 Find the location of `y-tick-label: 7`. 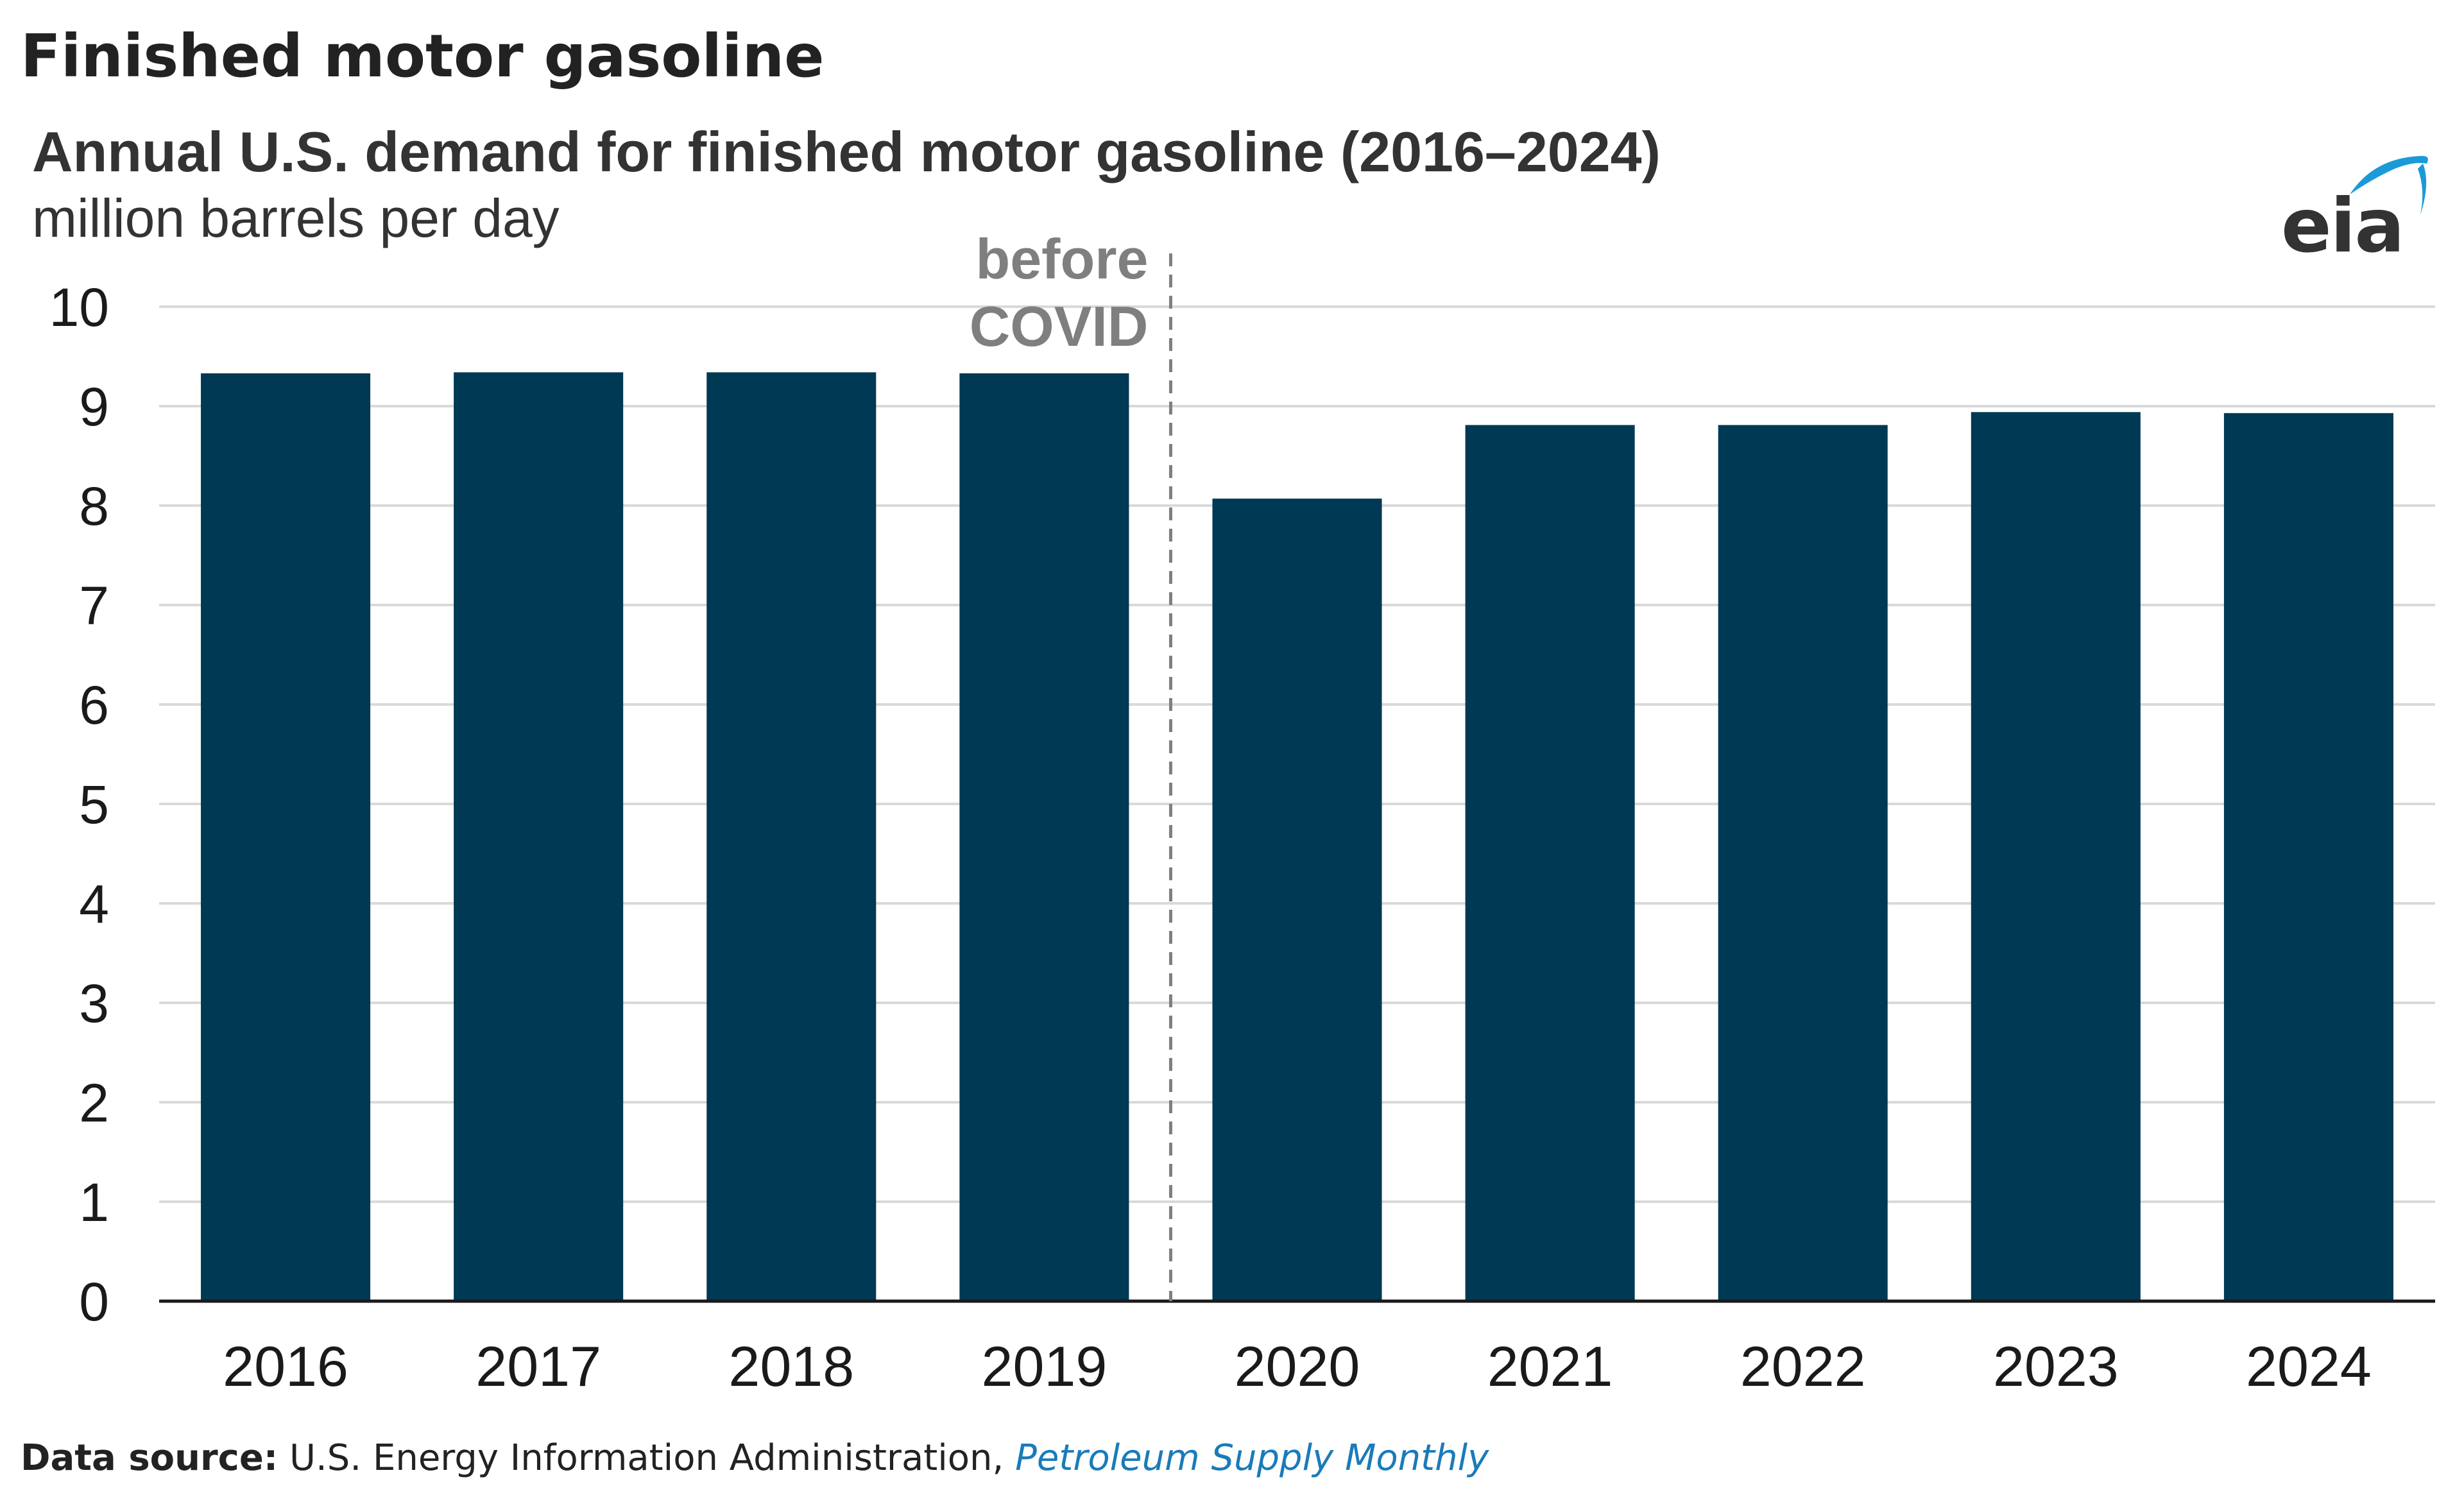

y-tick-label: 7 is located at coordinates (94, 606).